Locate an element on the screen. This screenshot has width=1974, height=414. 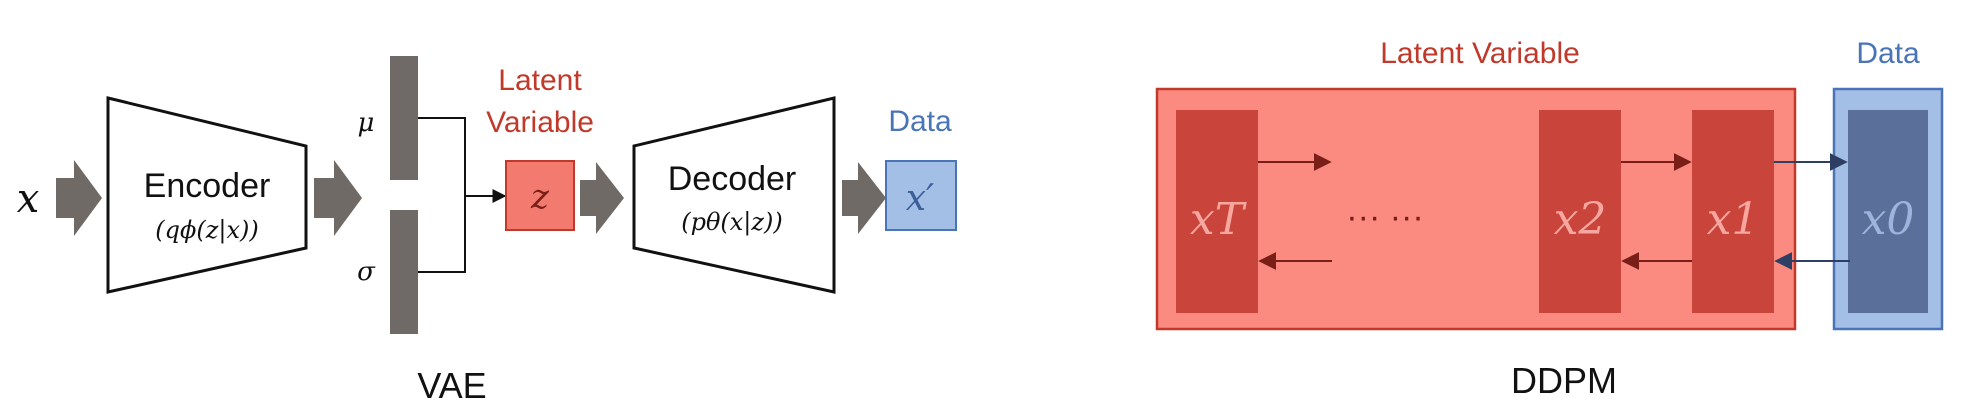
x0-block is located at coordinates (1888, 211).